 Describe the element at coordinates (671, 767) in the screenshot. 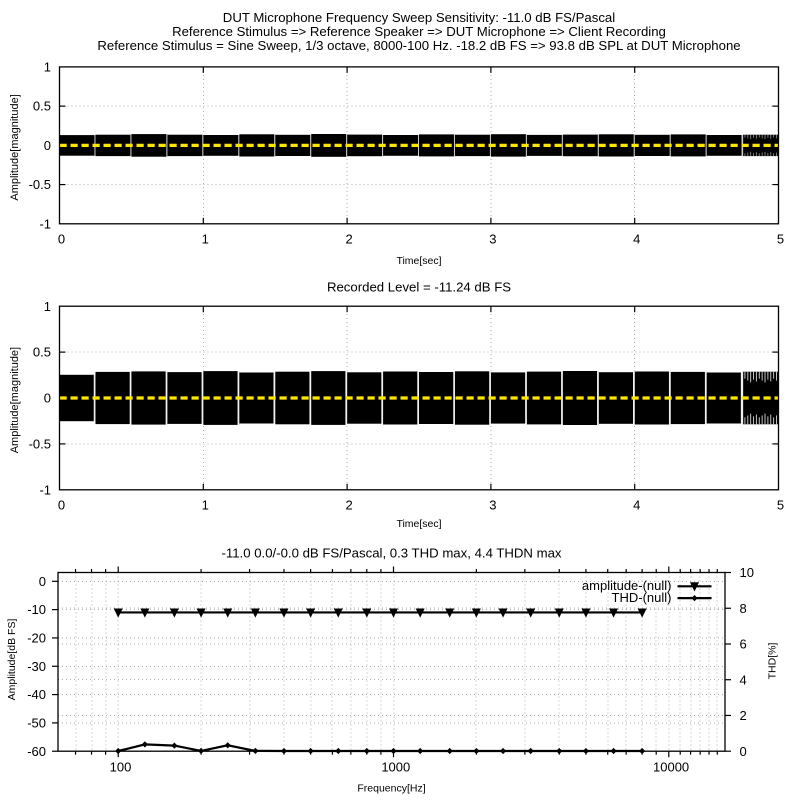

I see `svg-text: 10000` at that location.